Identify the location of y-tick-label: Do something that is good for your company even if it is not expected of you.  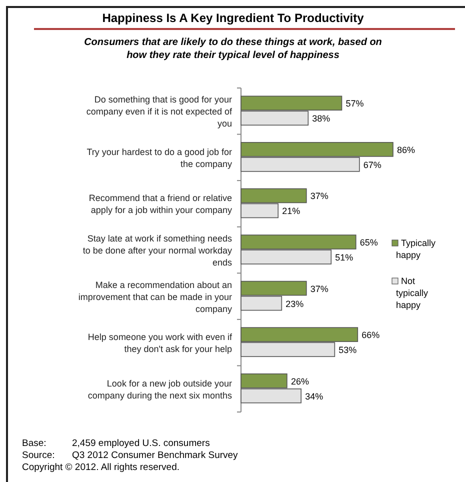
(159, 111).